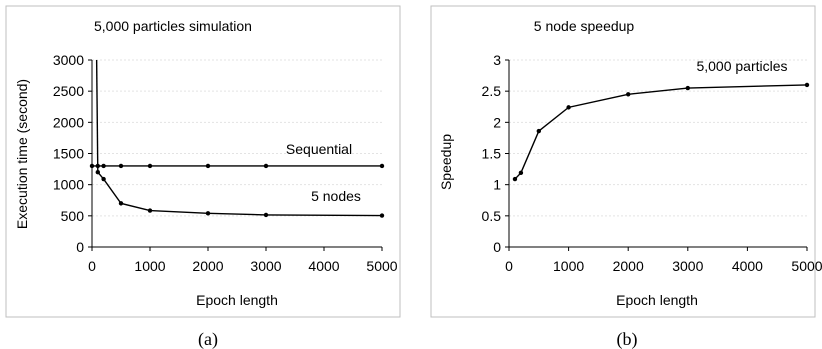 The image size is (822, 349). I want to click on chart-a-y-tick-label: 0, so click(80, 247).